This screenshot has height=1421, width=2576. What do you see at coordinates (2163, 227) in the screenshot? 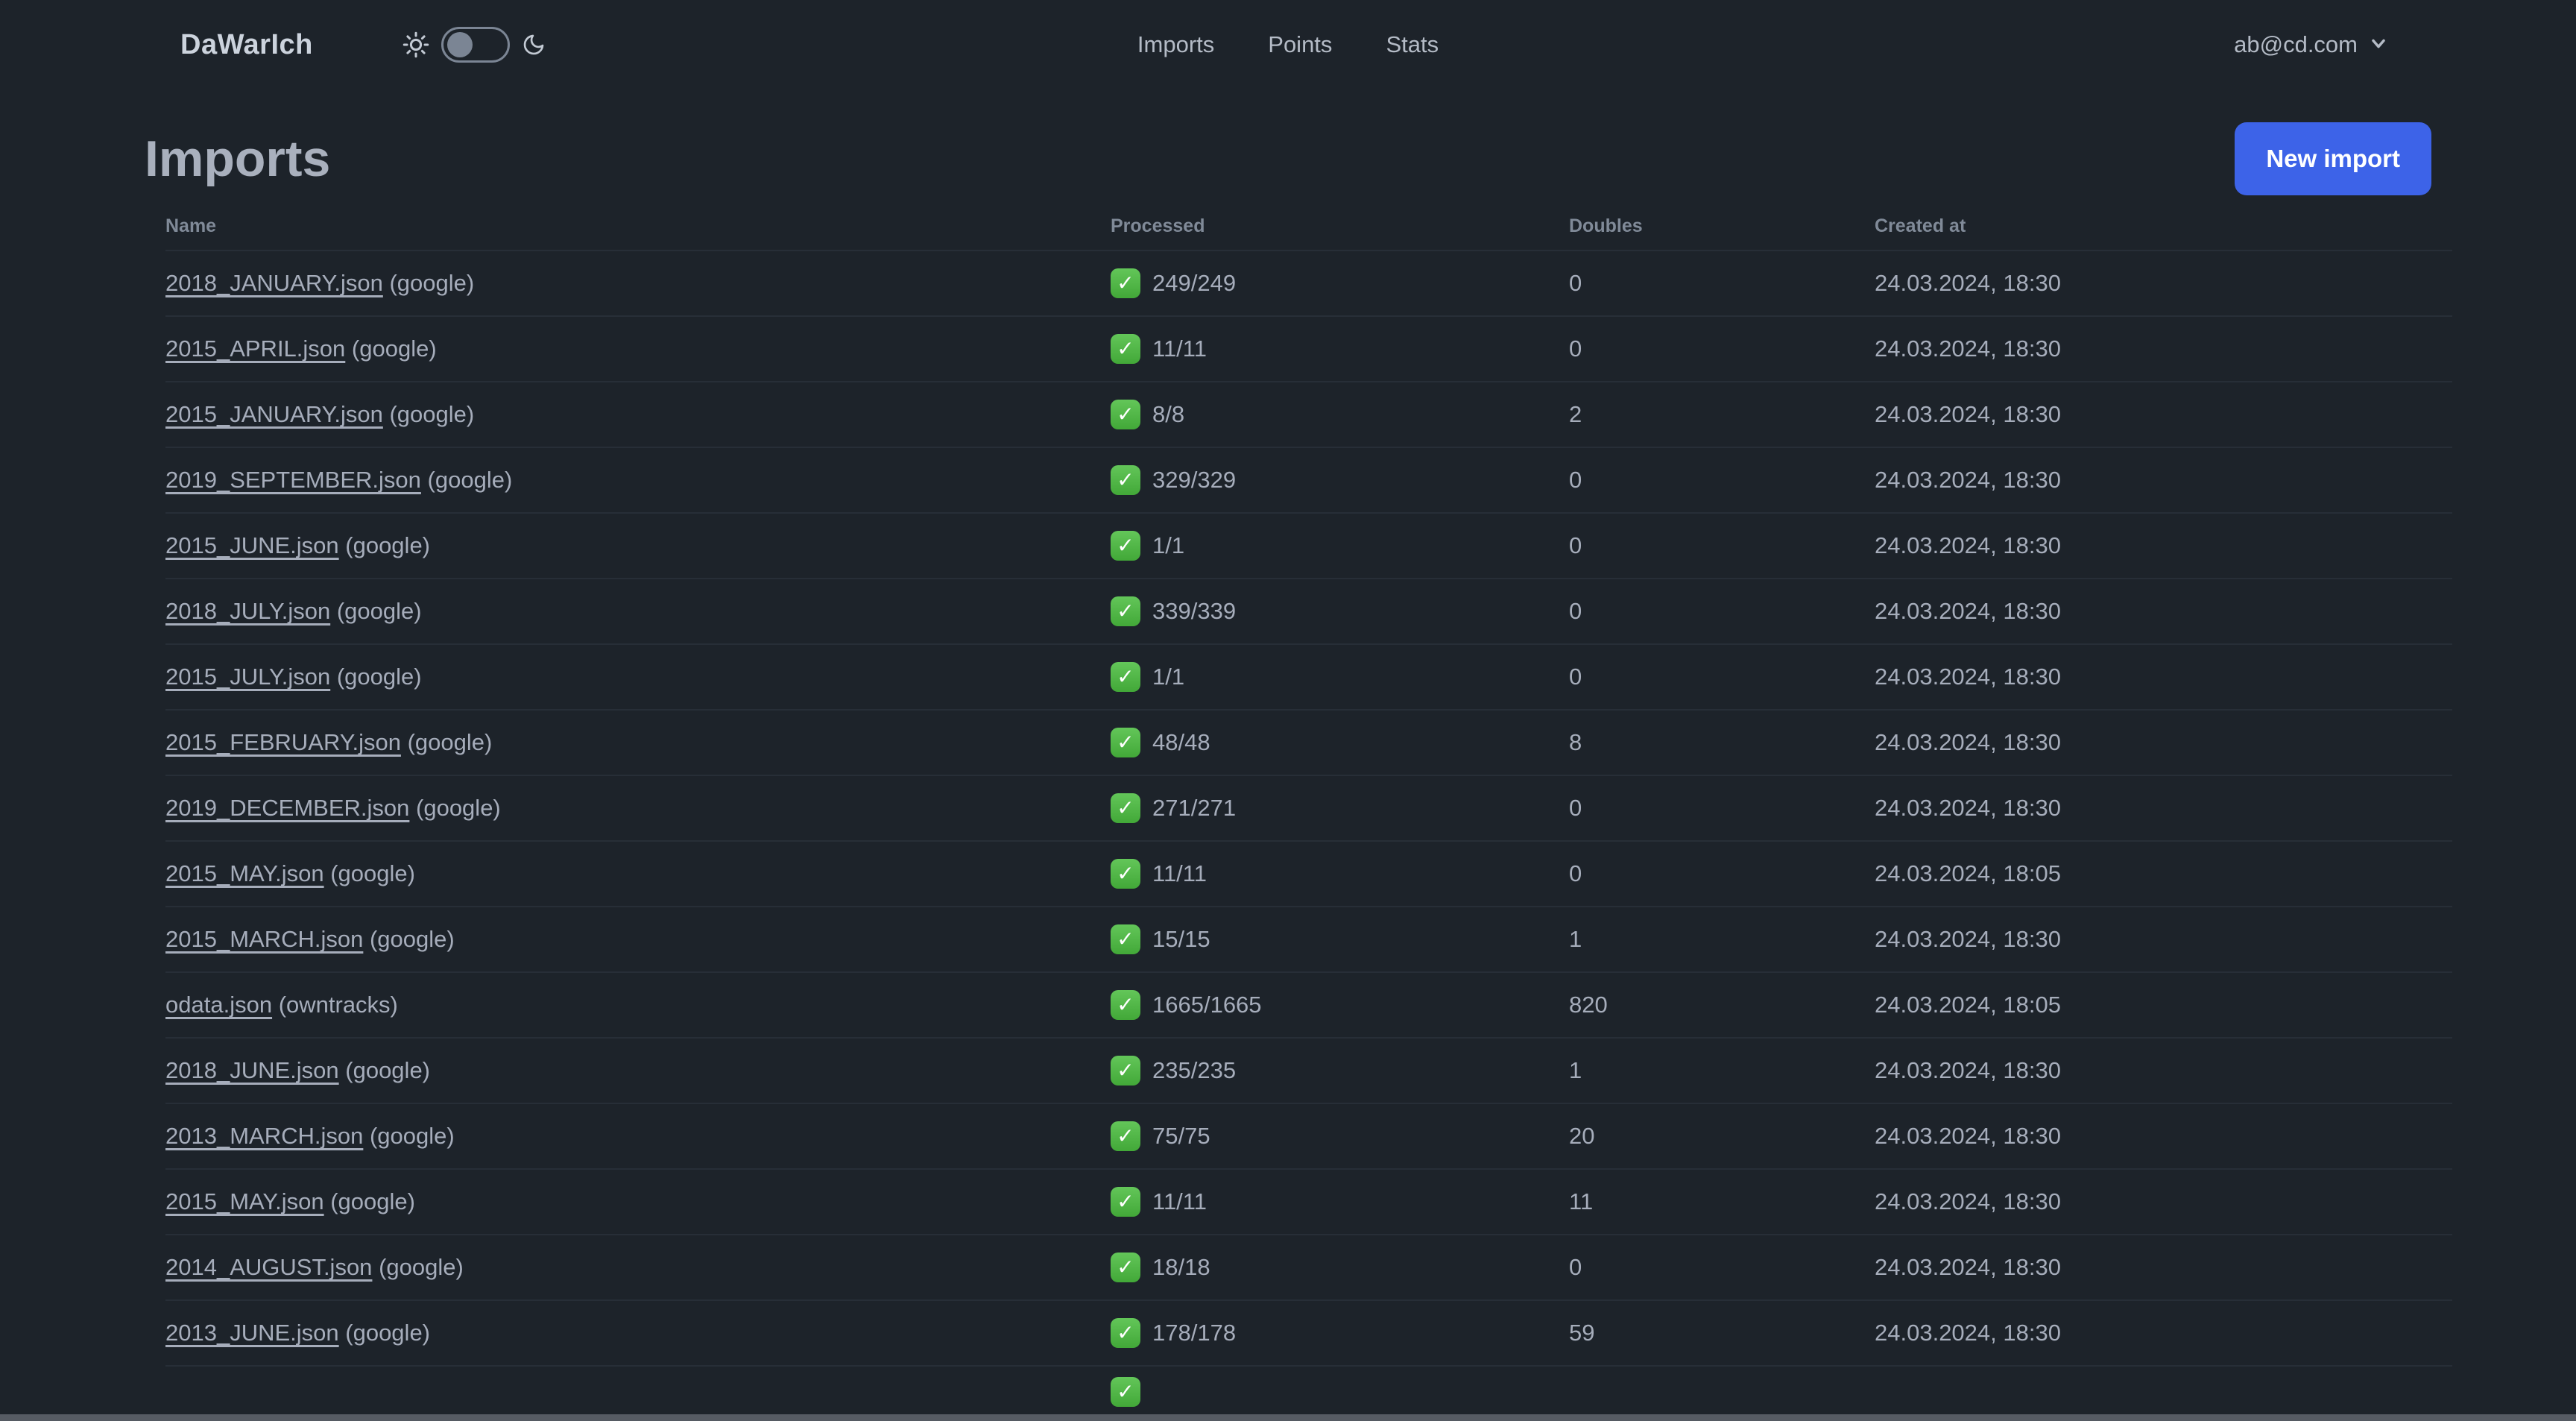
I see `column-header-created-at: Created at` at bounding box center [2163, 227].